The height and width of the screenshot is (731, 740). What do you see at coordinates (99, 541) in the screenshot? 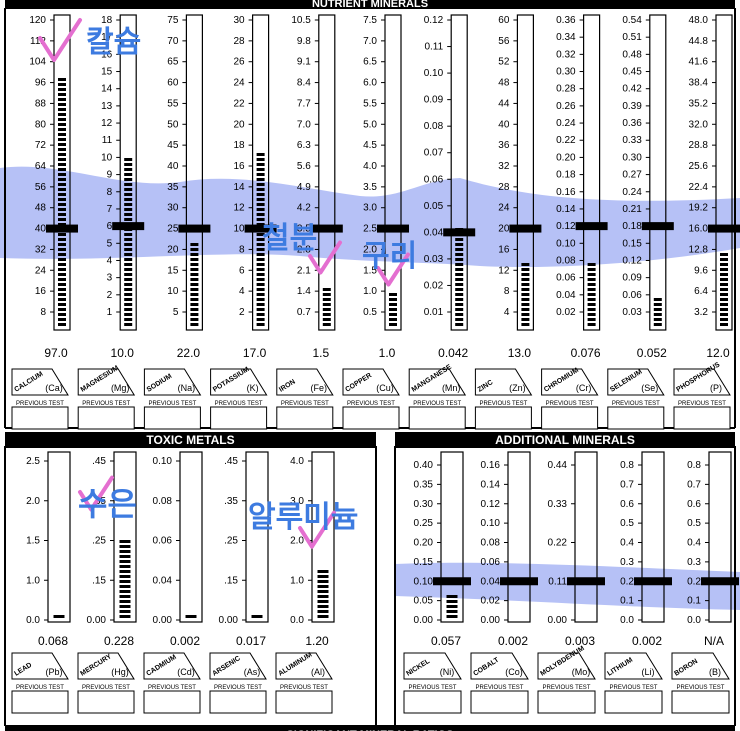
I see `tick-label-mercury: .25` at bounding box center [99, 541].